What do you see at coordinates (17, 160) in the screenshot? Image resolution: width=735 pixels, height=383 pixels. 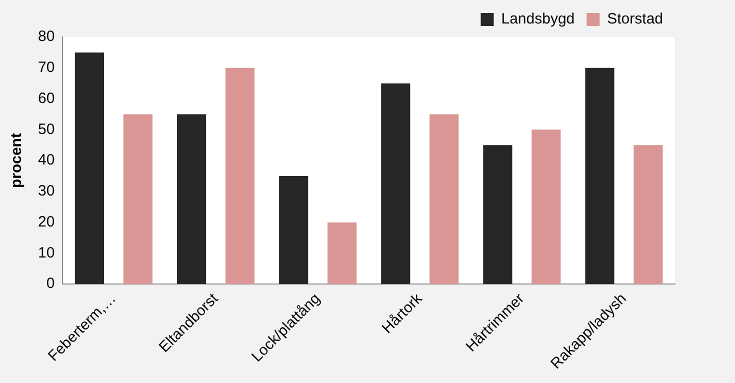 I see `y-axis-title: procent` at bounding box center [17, 160].